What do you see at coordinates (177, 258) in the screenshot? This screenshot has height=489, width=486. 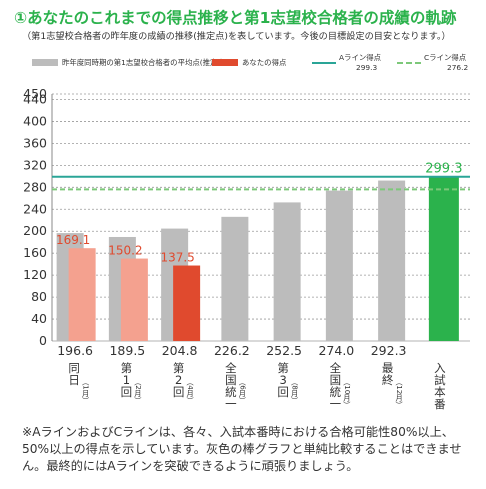 I see `red-value-label: 137.5` at bounding box center [177, 258].